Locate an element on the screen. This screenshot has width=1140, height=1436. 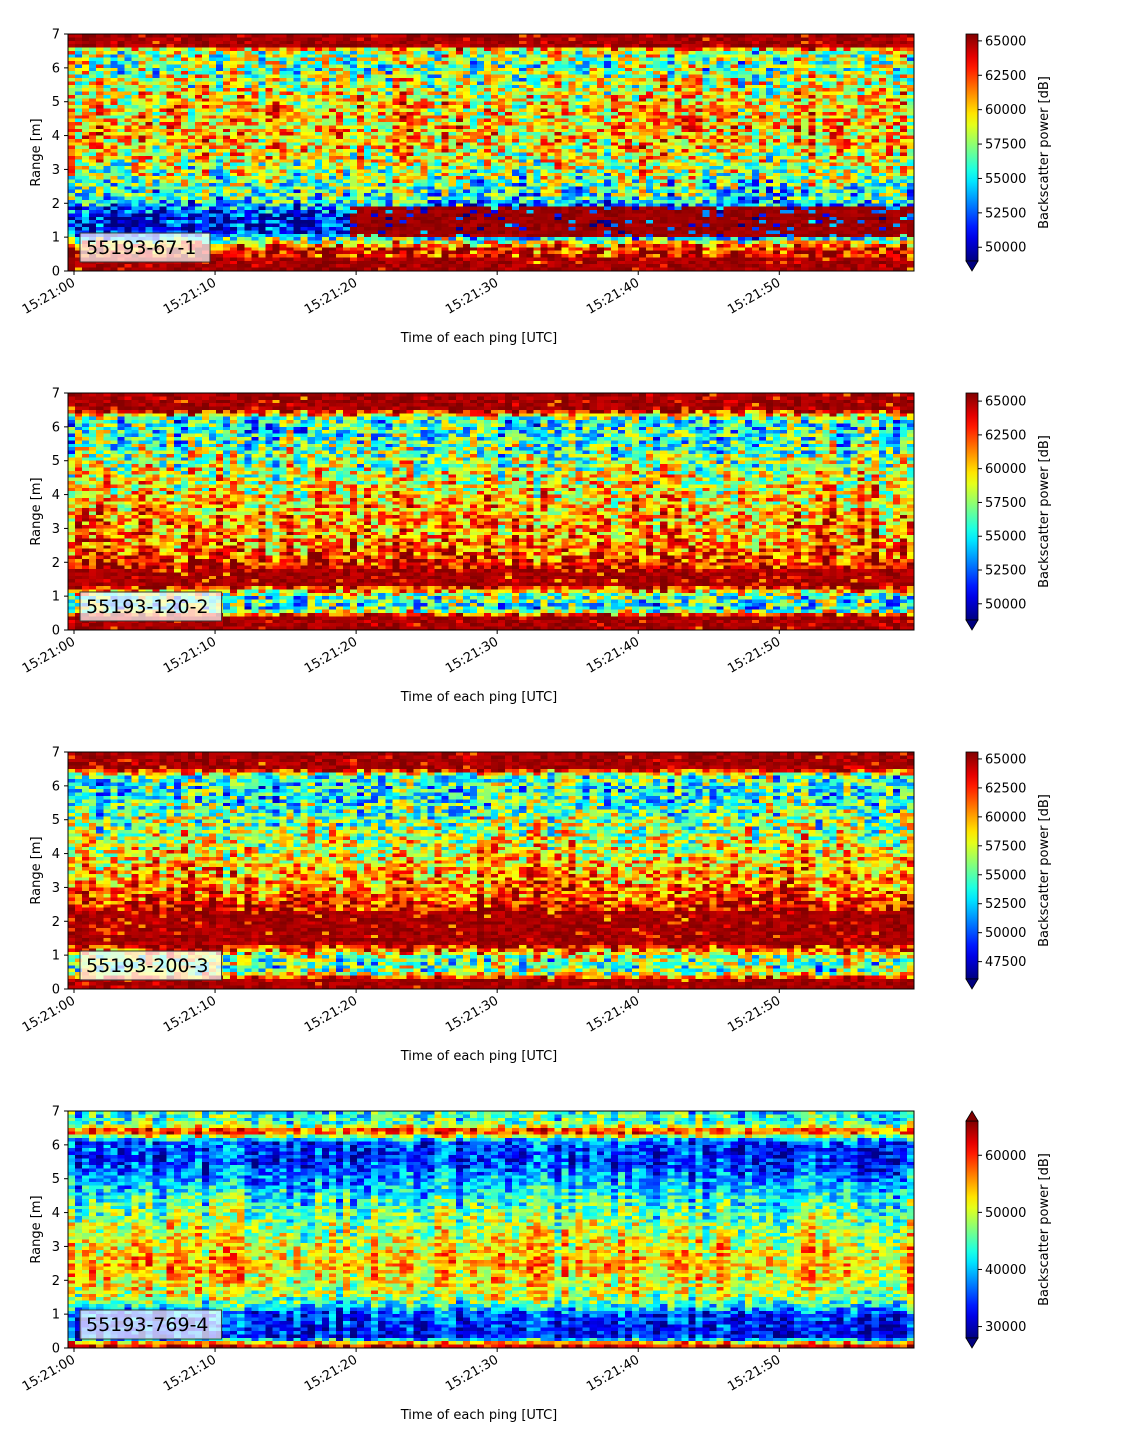
panel-tag-label: 55193-67-1 is located at coordinates (141, 248).